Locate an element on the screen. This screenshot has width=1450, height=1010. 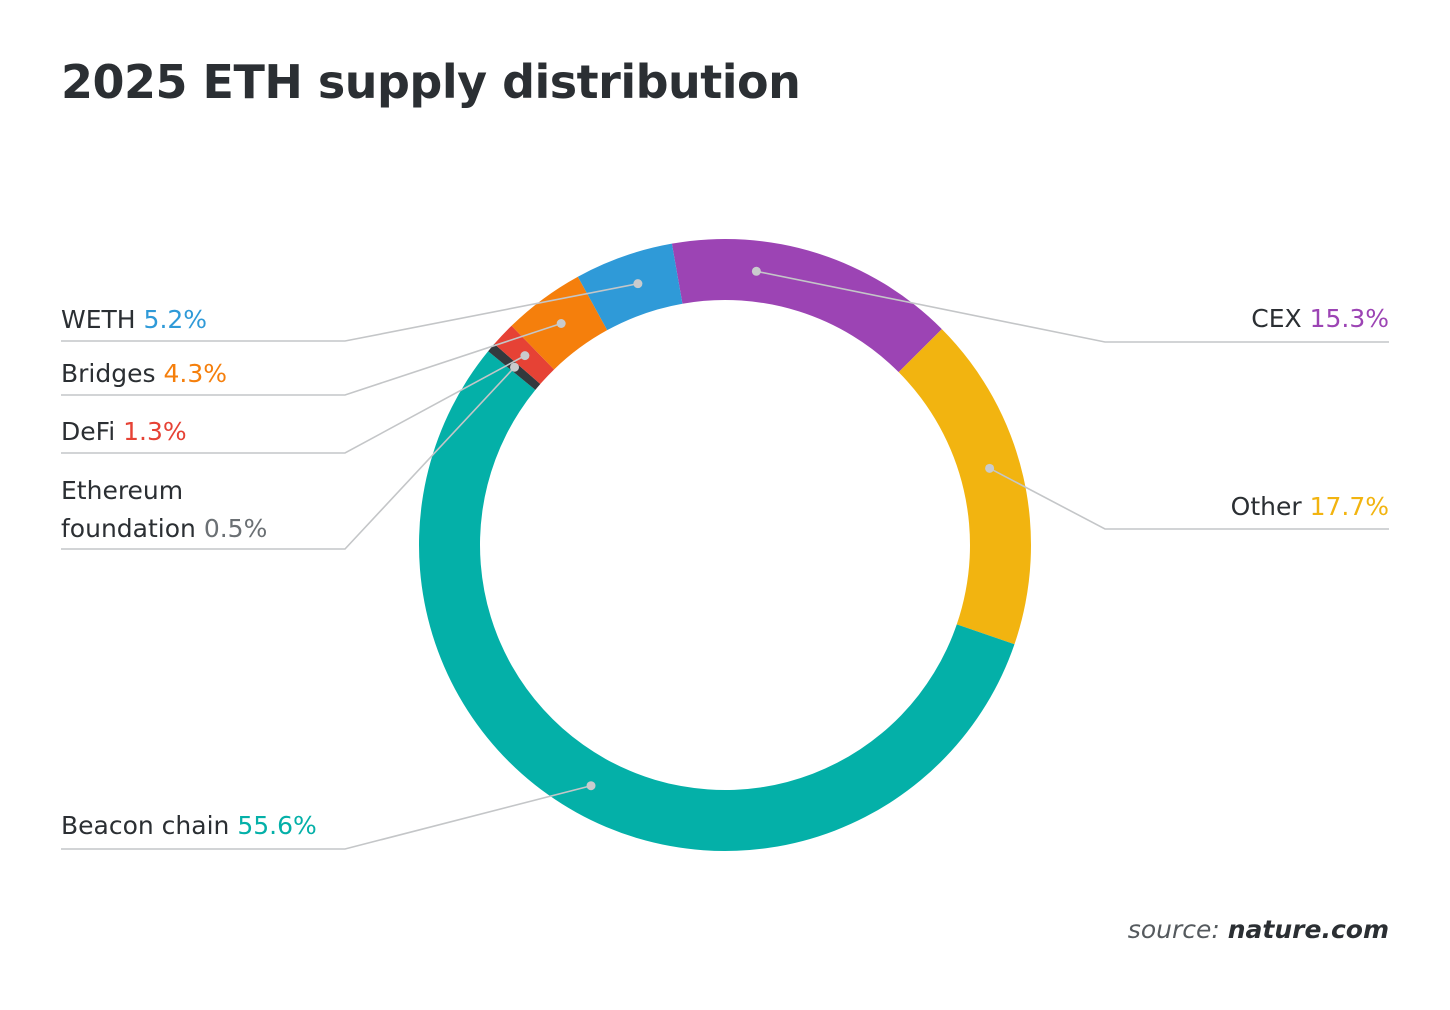
label-defi: DeFi 1.3% is located at coordinates (124, 432).